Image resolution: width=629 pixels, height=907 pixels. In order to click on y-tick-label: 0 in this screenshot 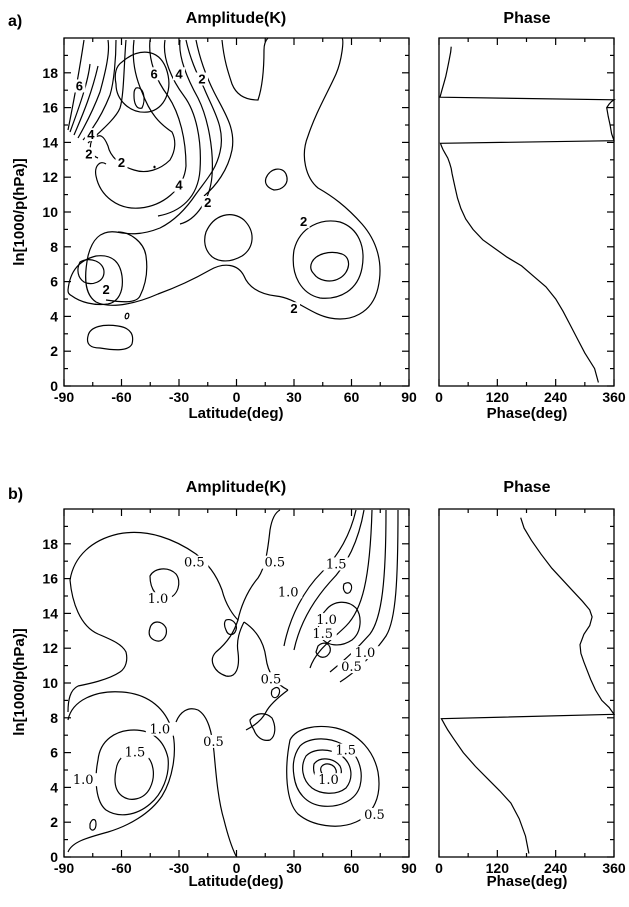, I will do `click(54, 857)`.